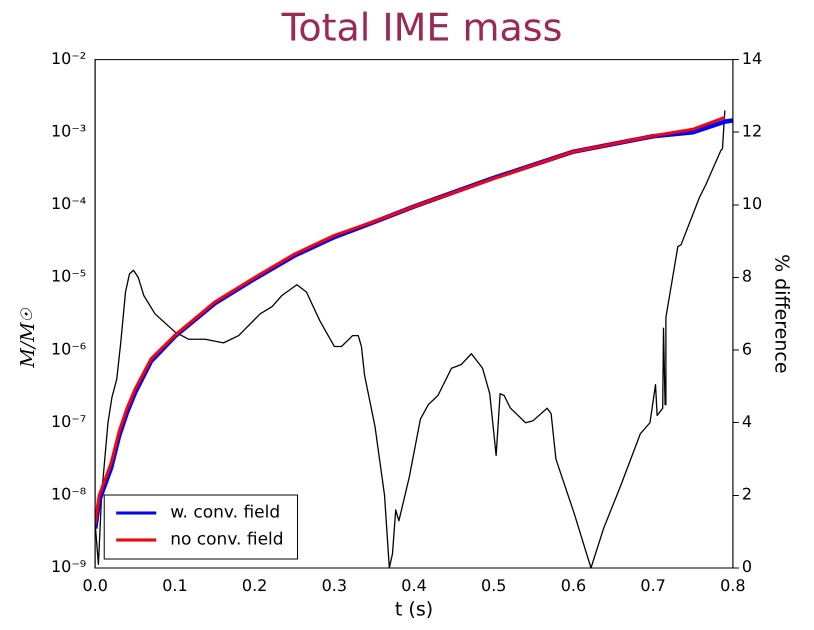 The height and width of the screenshot is (630, 814). What do you see at coordinates (68, 204) in the screenshot?
I see `y-tick-label: 10⁻⁴` at bounding box center [68, 204].